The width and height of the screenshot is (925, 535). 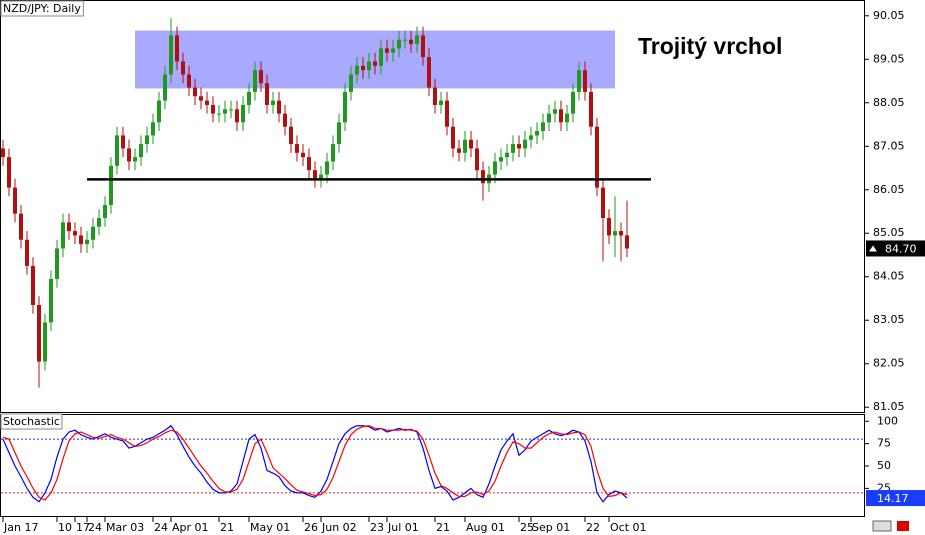 I want to click on x-tick-label: Apr 01, so click(x=190, y=527).